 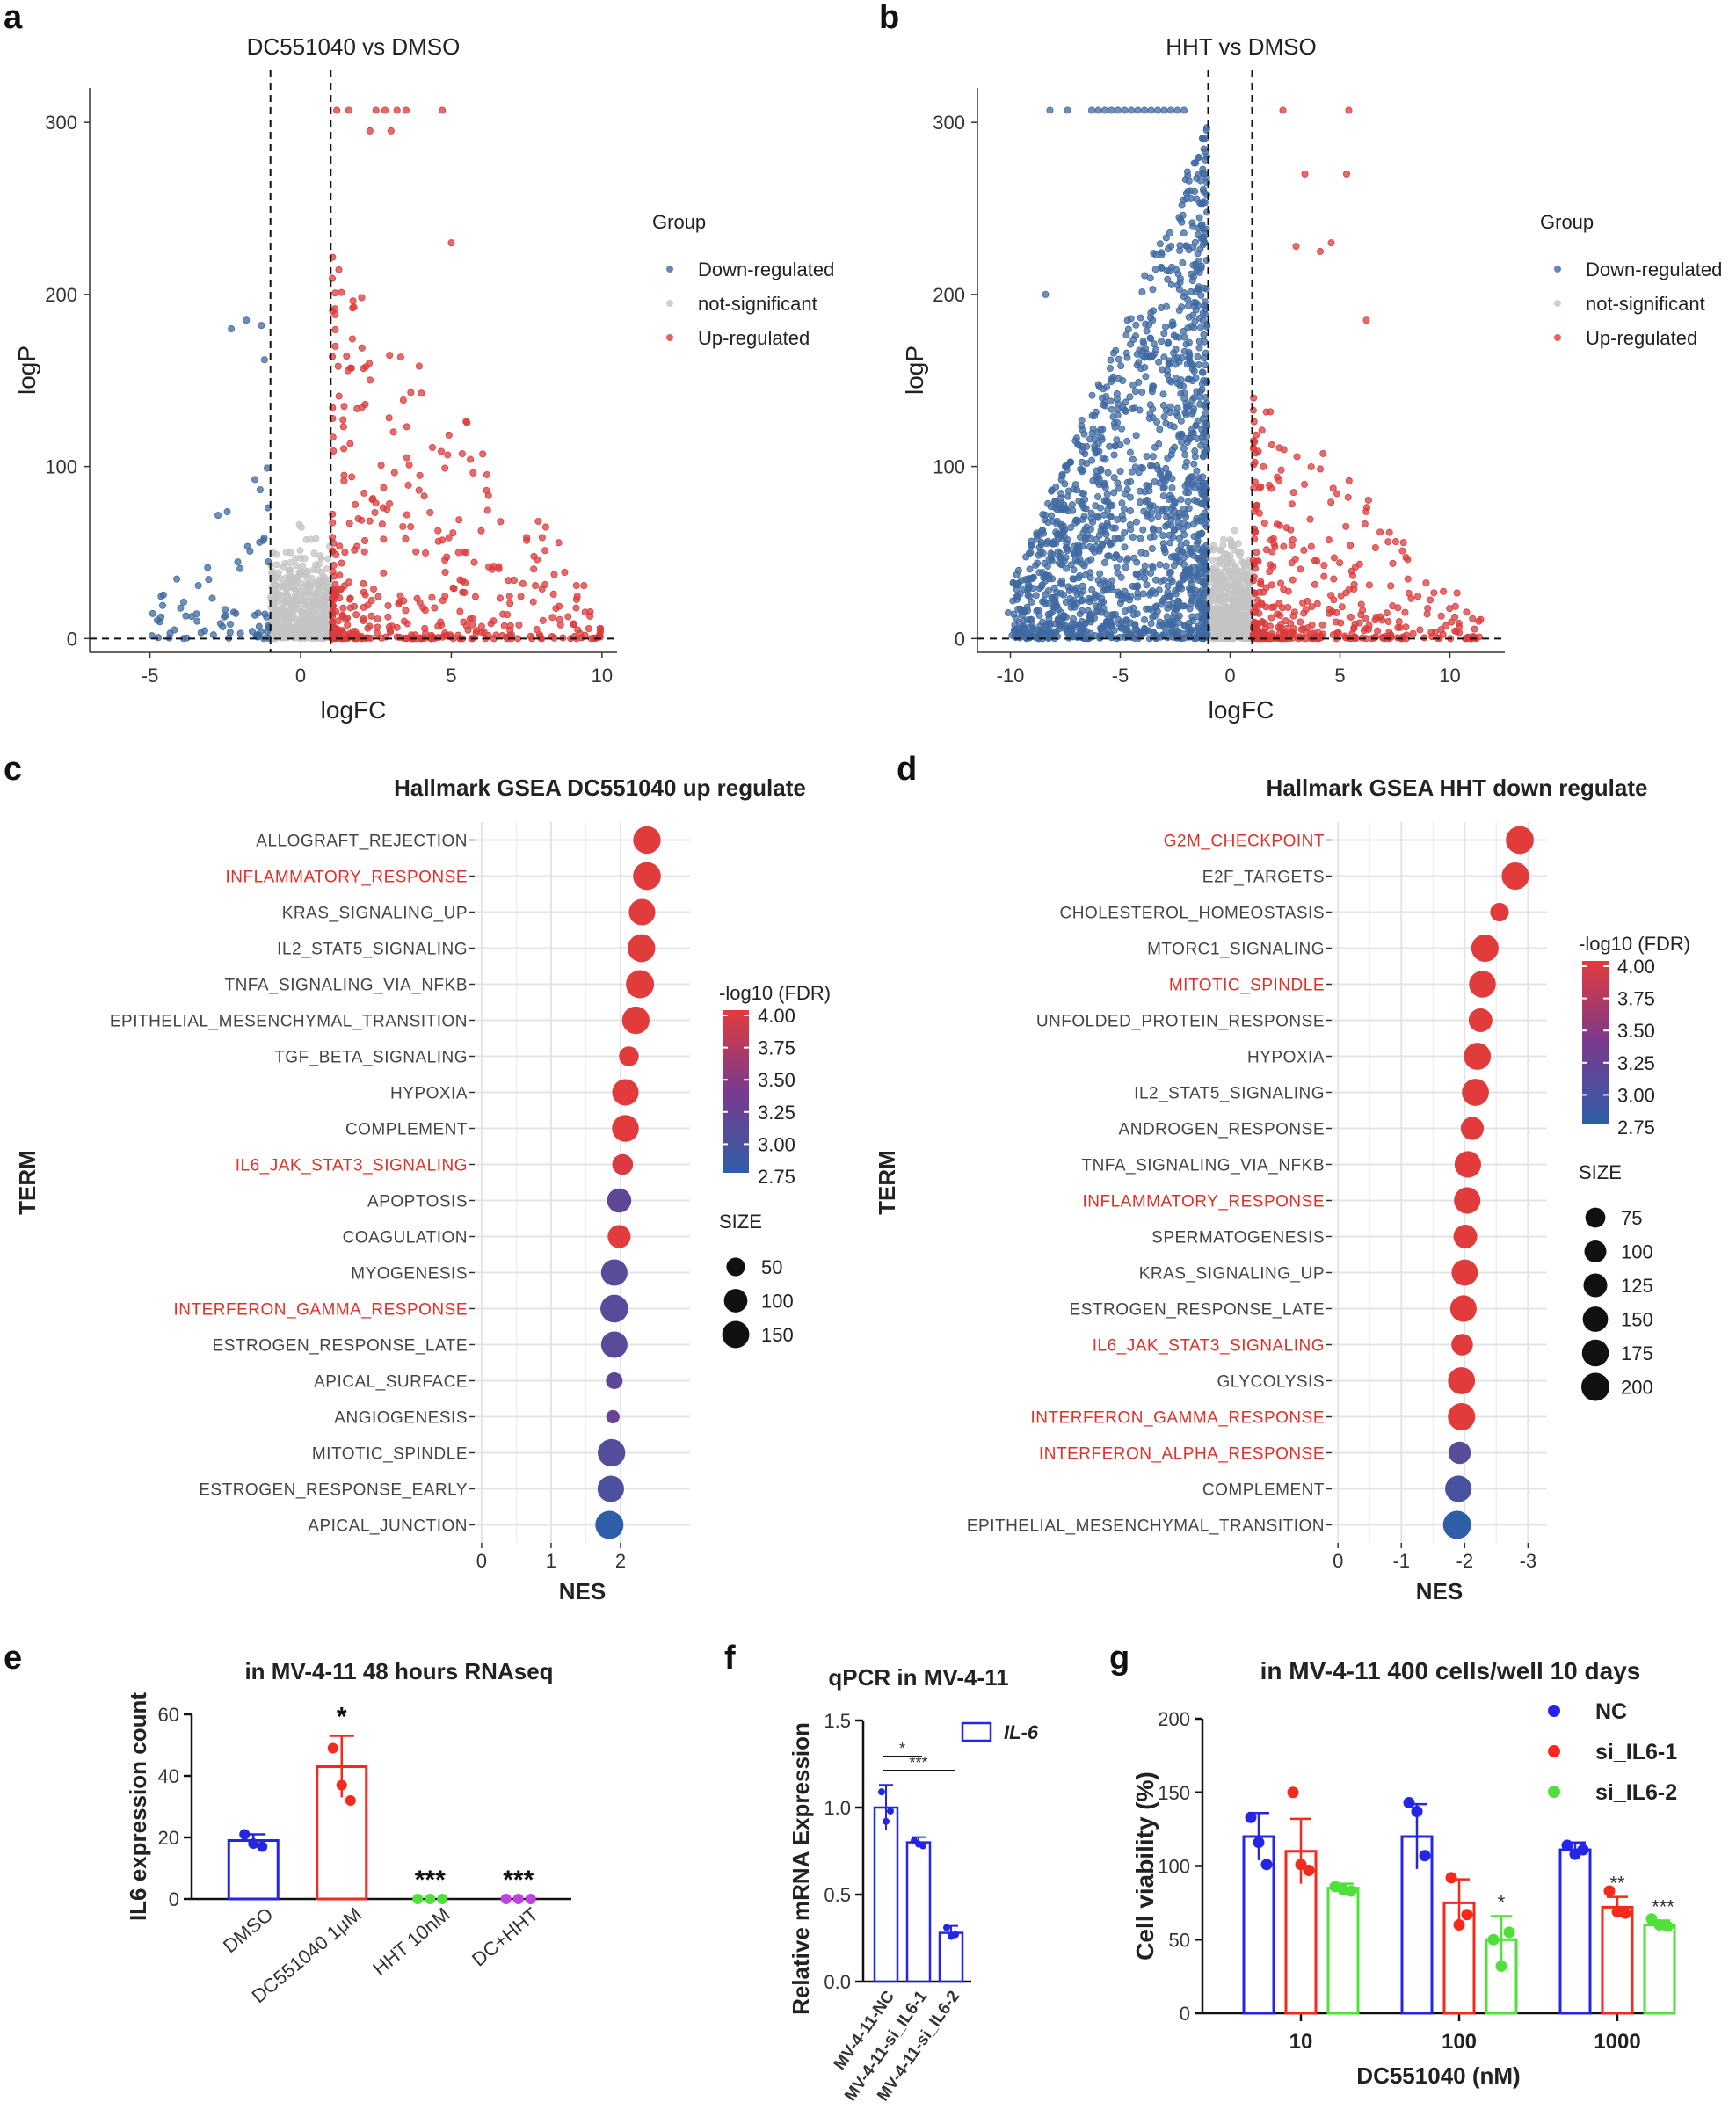 What do you see at coordinates (886, 1894) in the screenshot?
I see `bar` at bounding box center [886, 1894].